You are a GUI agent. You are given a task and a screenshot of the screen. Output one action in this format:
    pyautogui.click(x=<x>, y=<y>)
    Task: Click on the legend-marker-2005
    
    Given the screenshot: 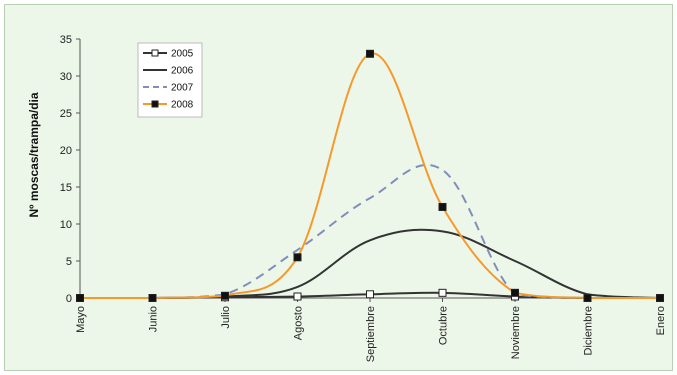 What is the action you would take?
    pyautogui.click(x=155, y=53)
    